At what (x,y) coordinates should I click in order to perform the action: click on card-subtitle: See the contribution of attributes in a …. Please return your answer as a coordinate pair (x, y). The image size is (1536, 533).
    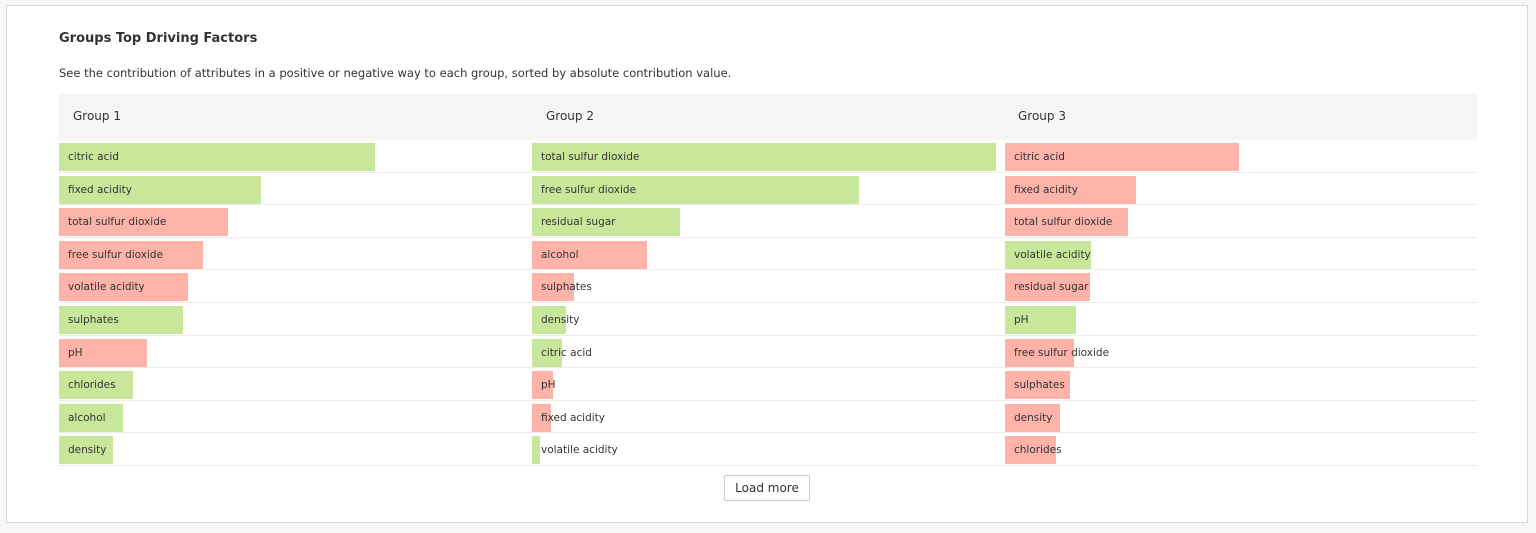
    Looking at the image, I should click on (395, 73).